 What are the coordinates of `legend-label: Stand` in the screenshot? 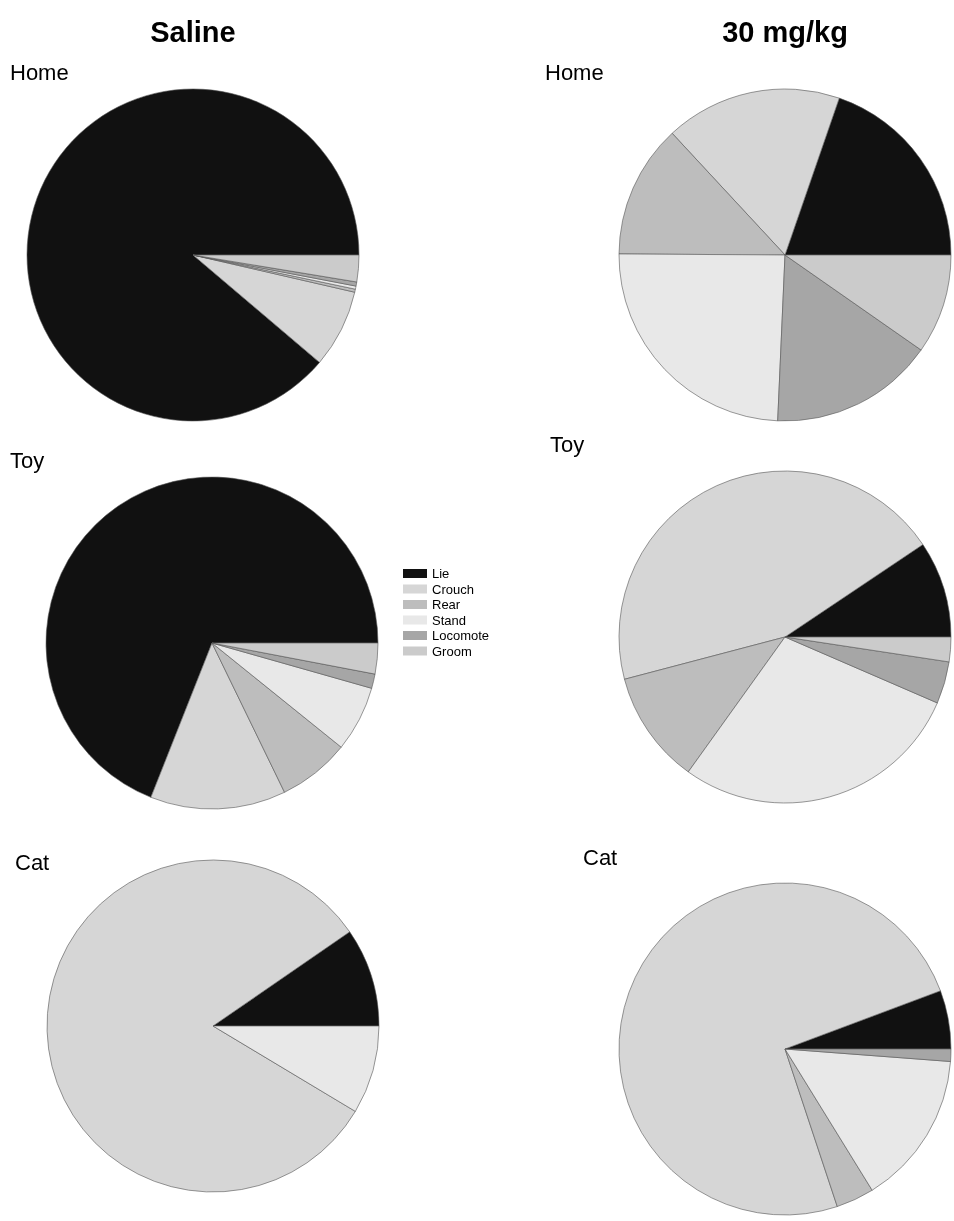 It's located at (449, 620).